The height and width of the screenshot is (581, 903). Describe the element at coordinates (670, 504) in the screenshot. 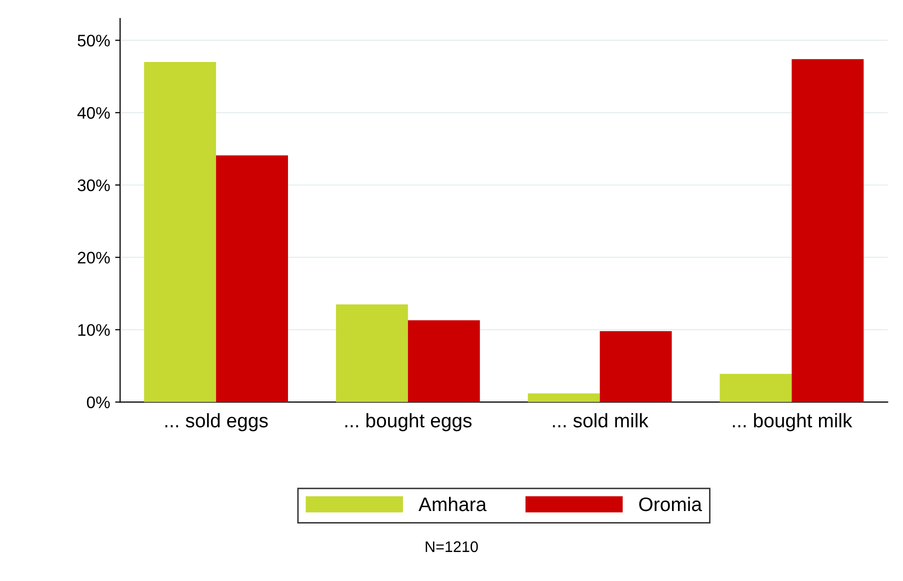

I see `legend-label: Oromia` at that location.